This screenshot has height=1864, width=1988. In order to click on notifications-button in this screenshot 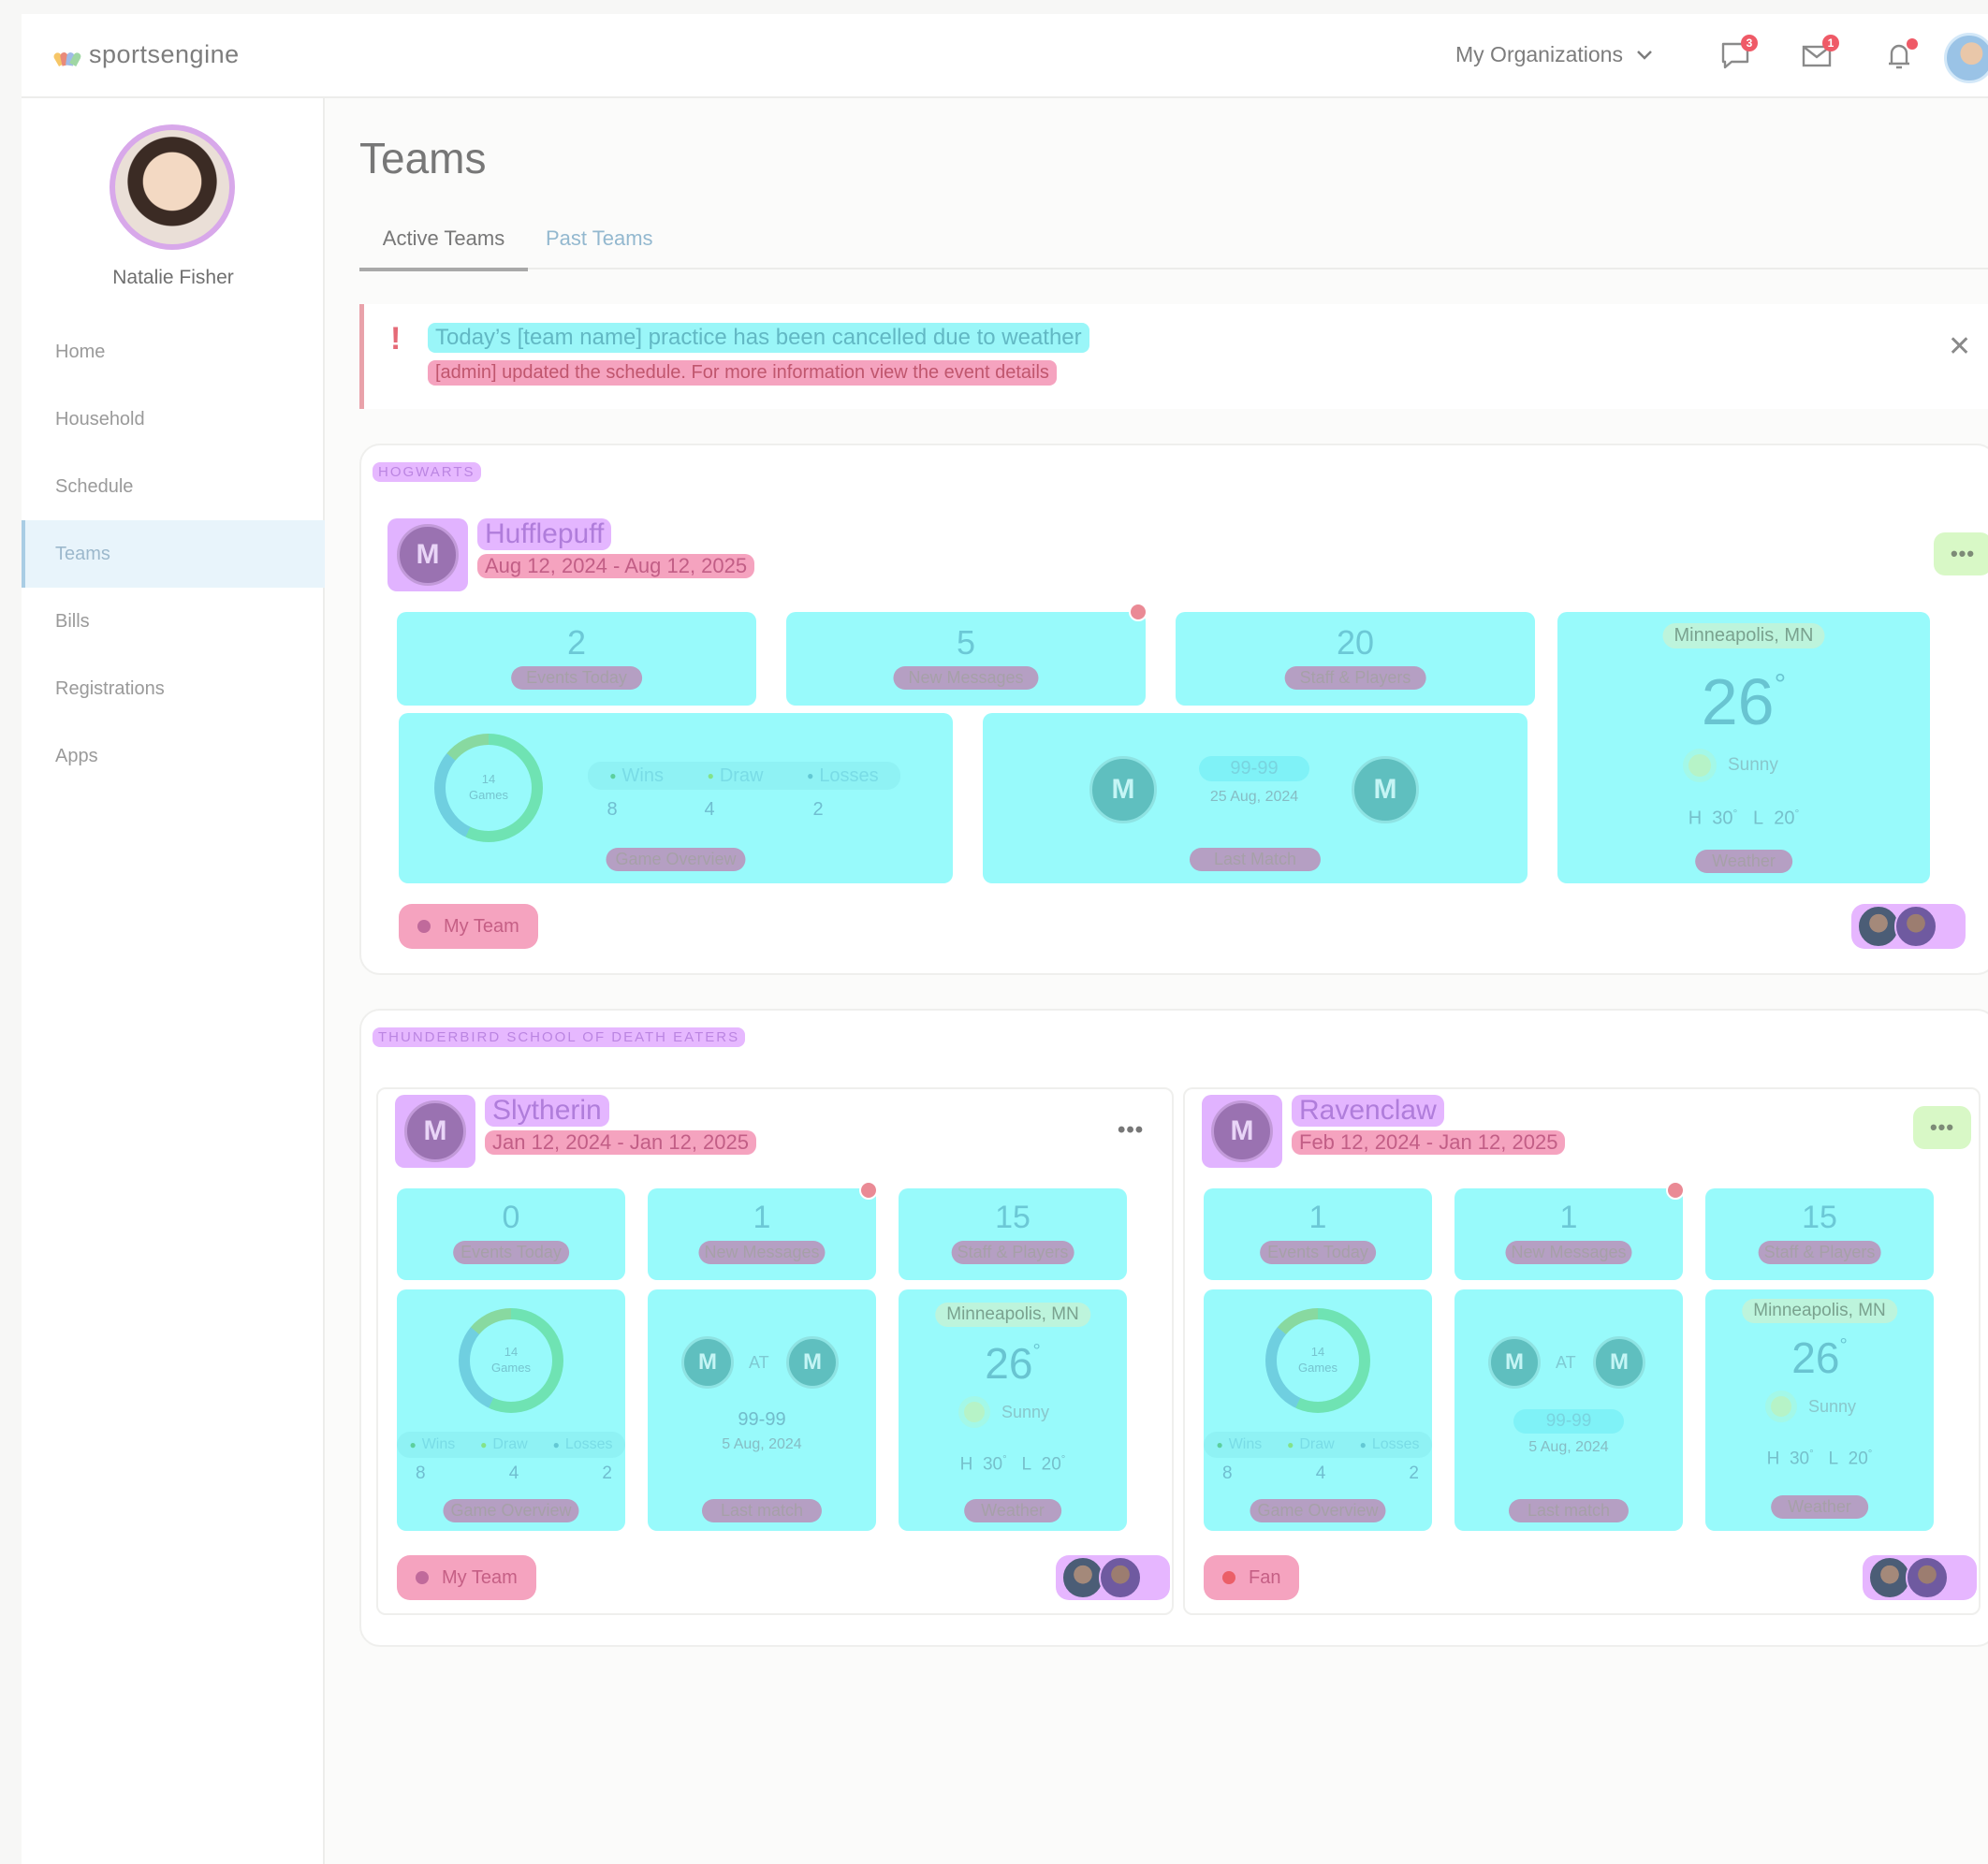, I will do `click(1901, 57)`.